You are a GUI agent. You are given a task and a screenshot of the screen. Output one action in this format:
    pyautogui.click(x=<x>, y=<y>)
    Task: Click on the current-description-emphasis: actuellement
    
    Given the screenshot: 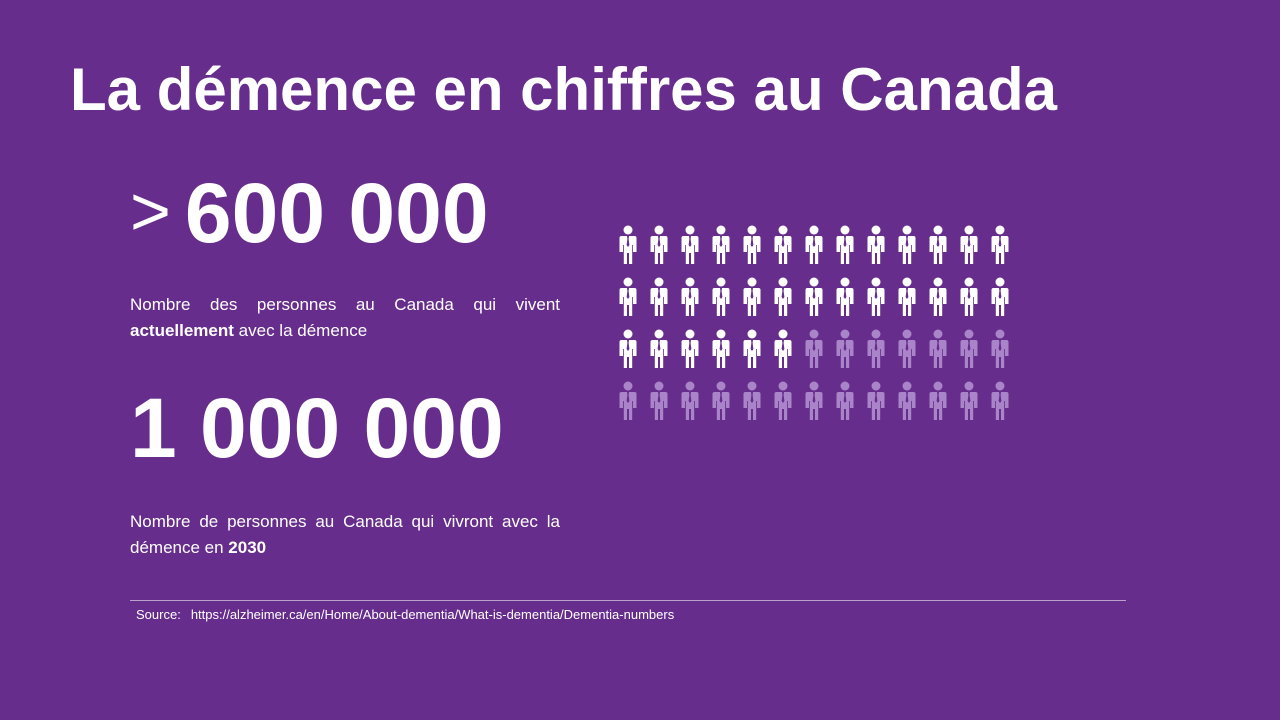 What is the action you would take?
    pyautogui.click(x=182, y=330)
    